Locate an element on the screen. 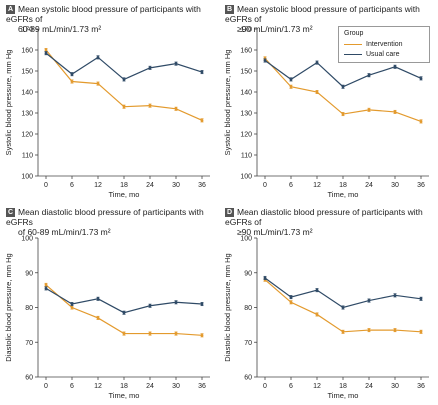 This screenshot has height=405, width=438. panel-a-xtick-label: 0 is located at coordinates (46, 185).